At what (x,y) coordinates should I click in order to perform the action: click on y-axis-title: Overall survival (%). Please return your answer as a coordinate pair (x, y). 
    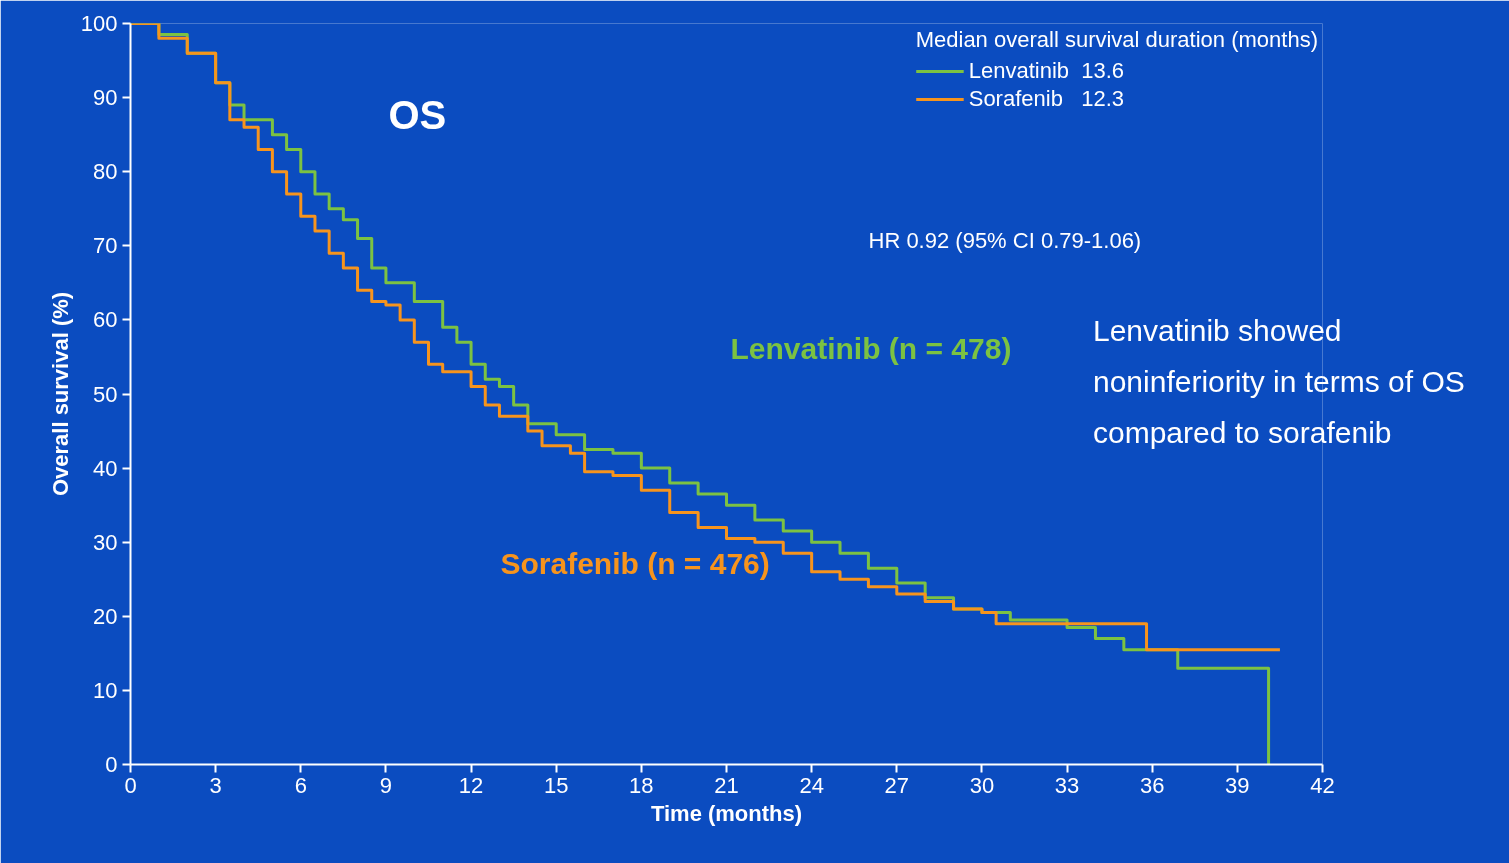
    Looking at the image, I should click on (60, 394).